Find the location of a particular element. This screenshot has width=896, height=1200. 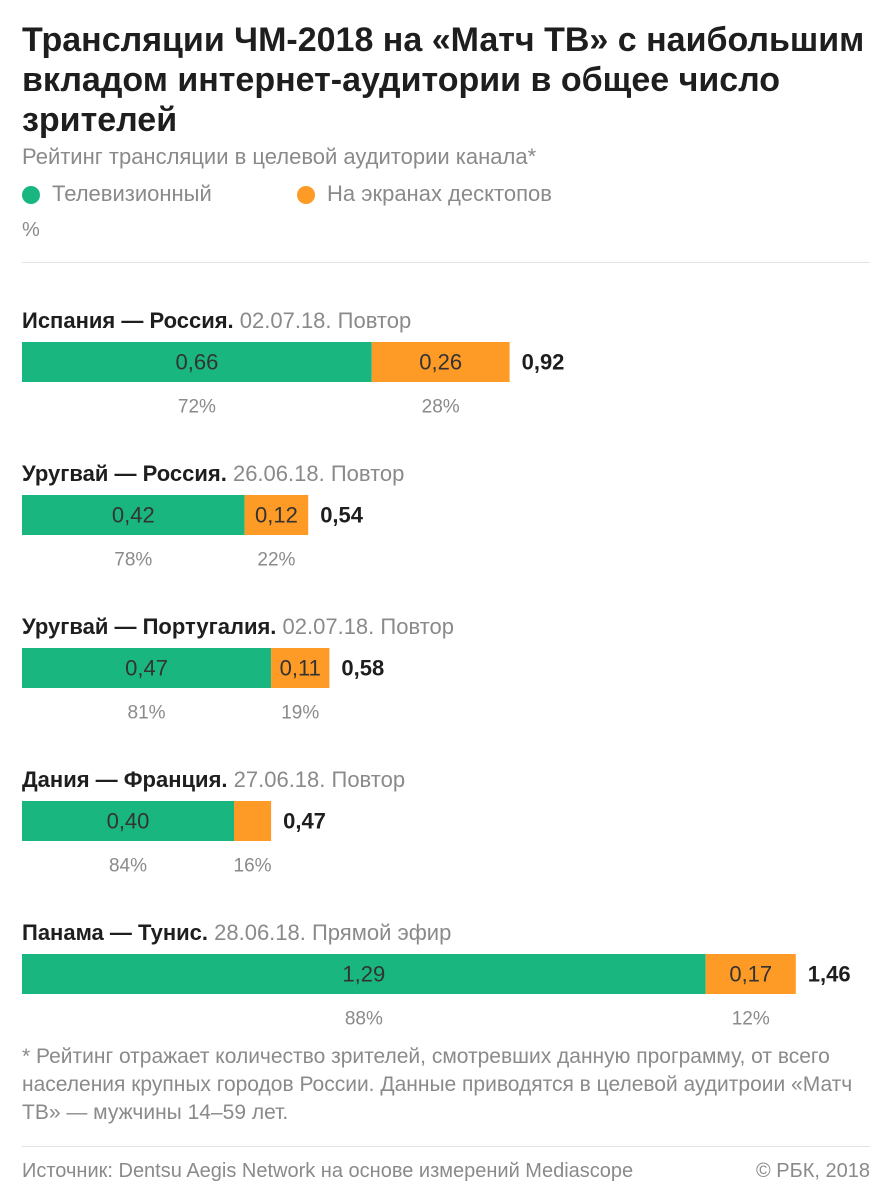

legend-swatch-desktop is located at coordinates (306, 195).